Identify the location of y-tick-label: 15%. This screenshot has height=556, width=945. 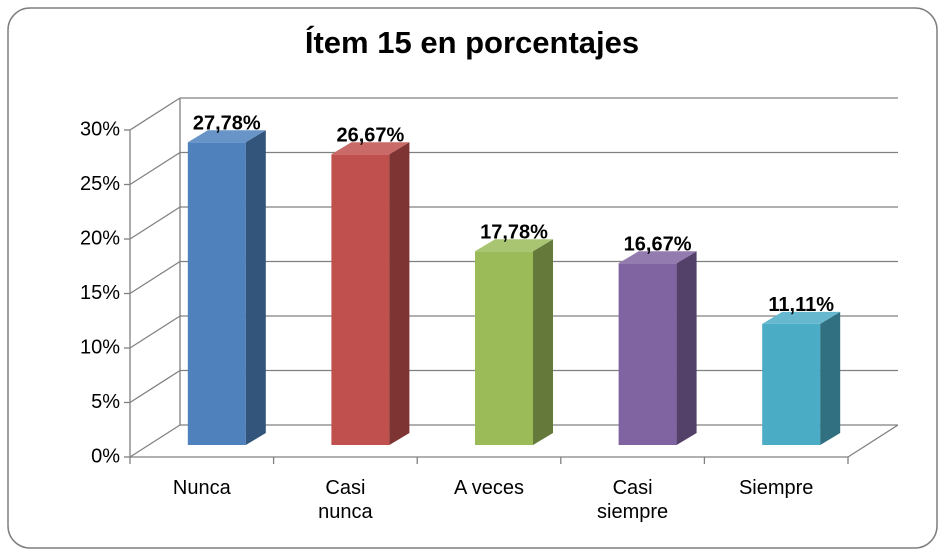
(100, 293).